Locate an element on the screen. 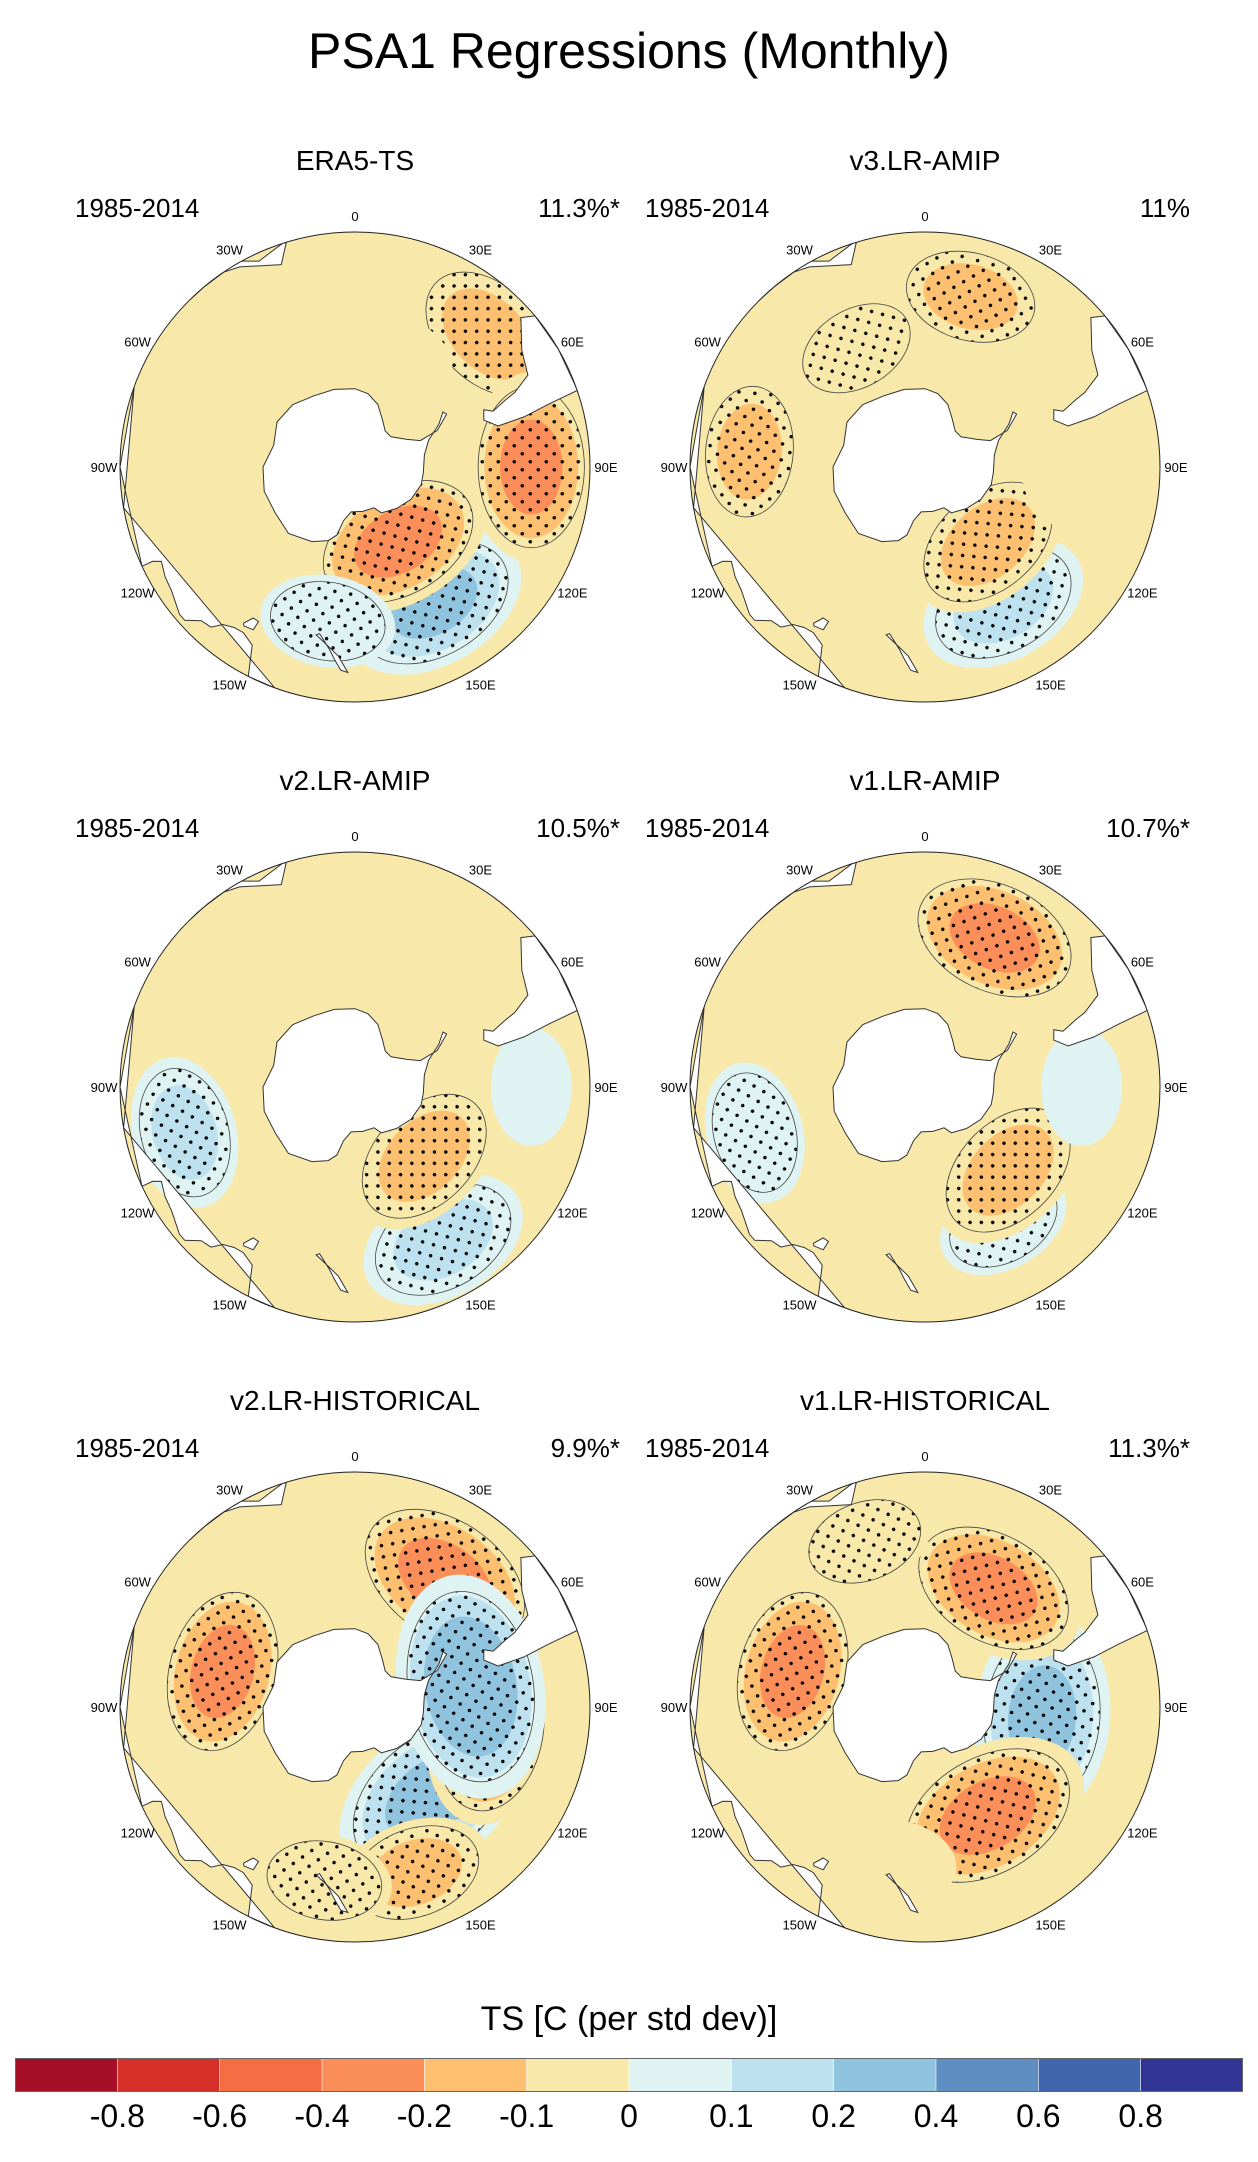 The width and height of the screenshot is (1258, 2162). panel-title: v3.LR-AMIP is located at coordinates (925, 160).